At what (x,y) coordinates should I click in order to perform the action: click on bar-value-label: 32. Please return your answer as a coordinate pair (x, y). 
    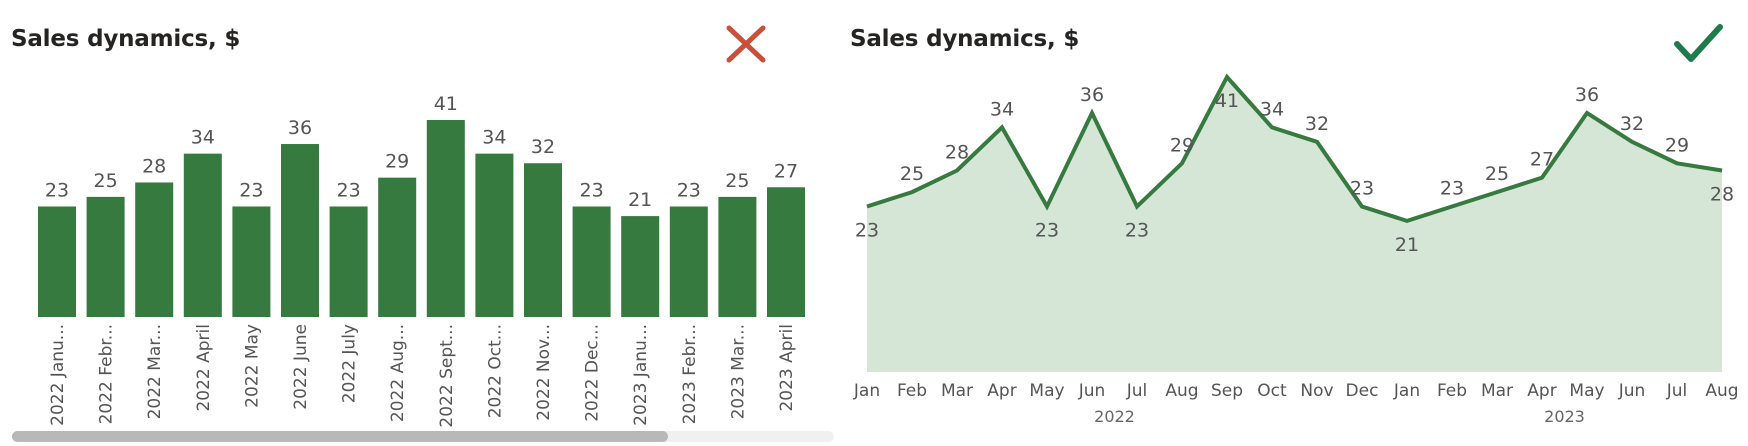
    Looking at the image, I should click on (543, 147).